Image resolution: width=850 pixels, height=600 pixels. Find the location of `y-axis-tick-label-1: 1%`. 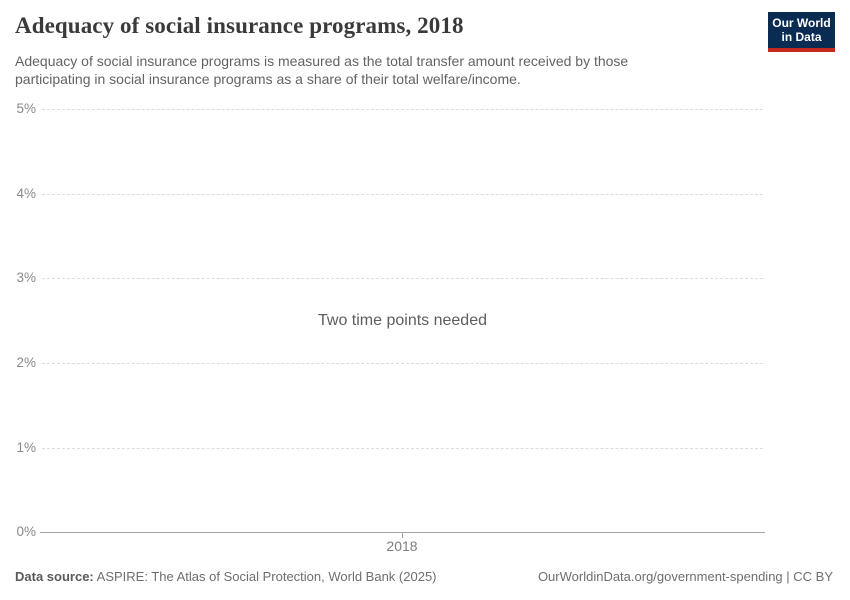

y-axis-tick-label-1: 1% is located at coordinates (26, 447).